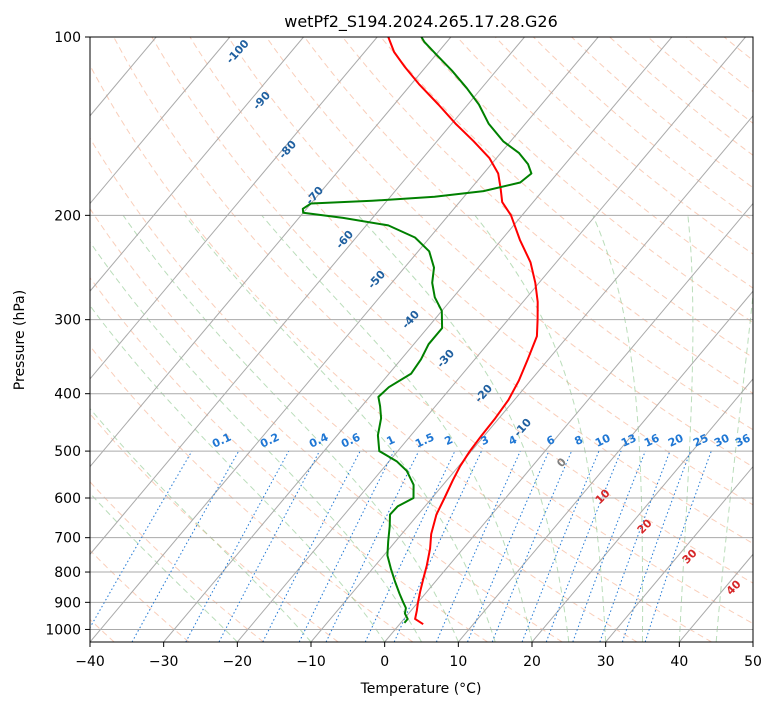  What do you see at coordinates (458, 662) in the screenshot?
I see `x-tick-label: 10` at bounding box center [458, 662].